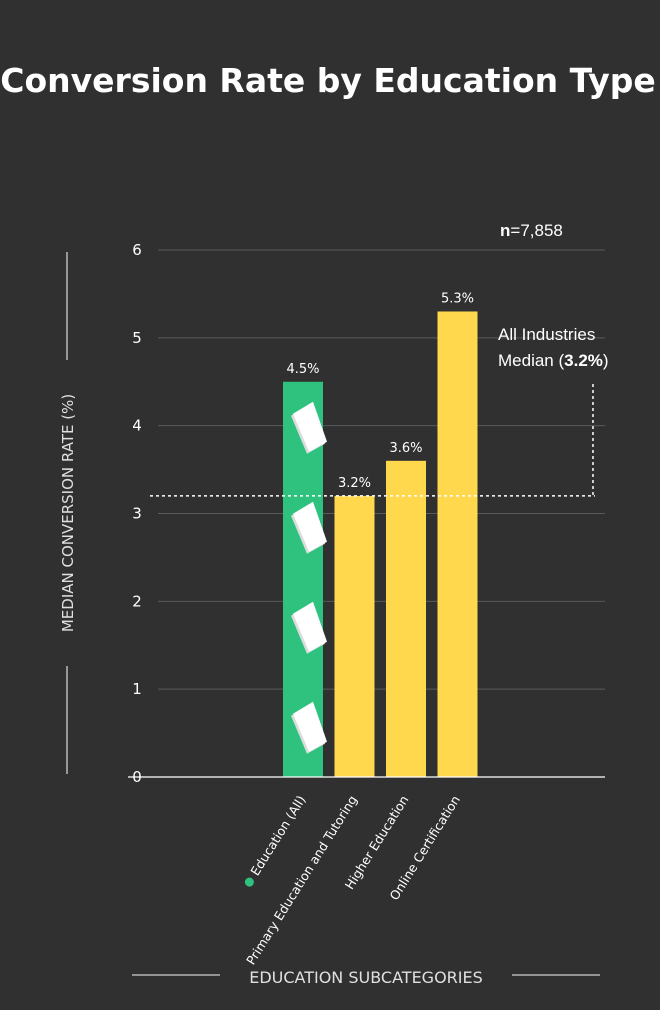 The image size is (660, 1010). Describe the element at coordinates (137, 514) in the screenshot. I see `y-tick-label: 3` at that location.